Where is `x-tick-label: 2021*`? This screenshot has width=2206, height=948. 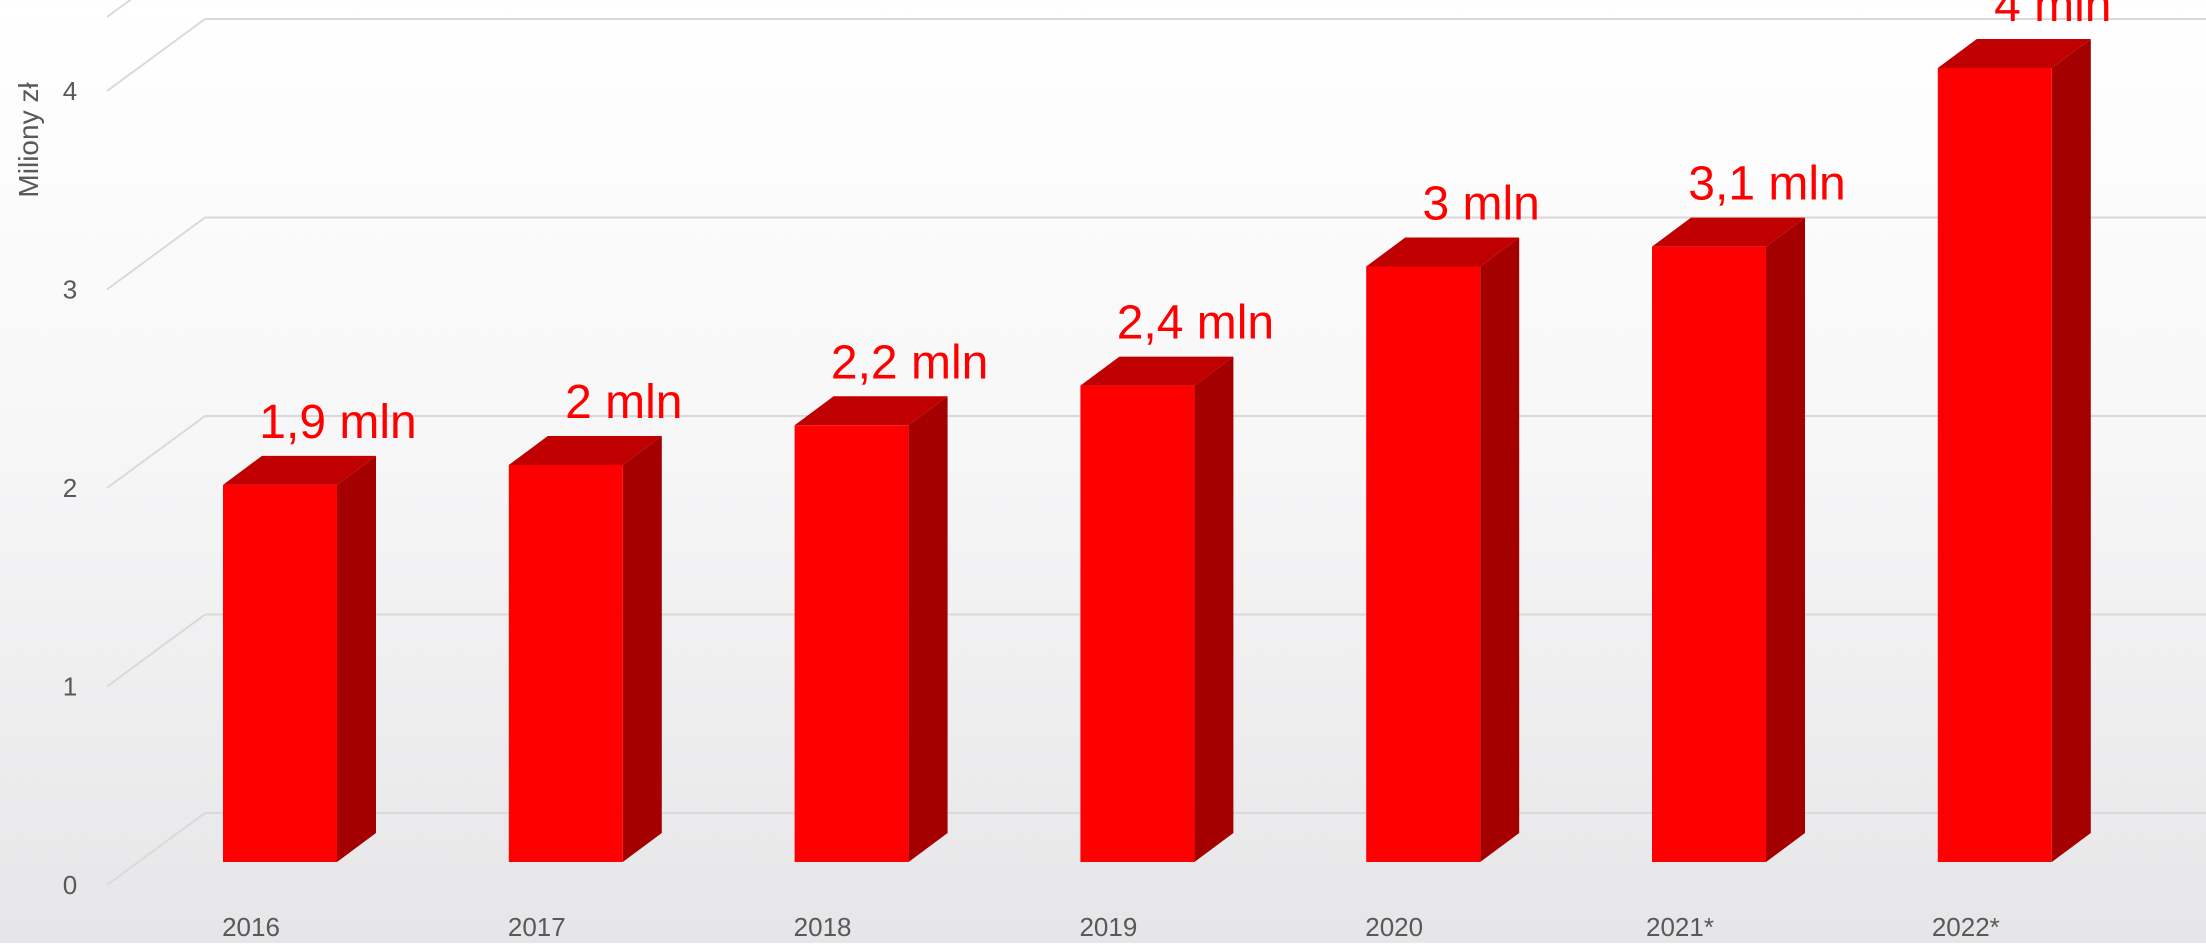 x-tick-label: 2021* is located at coordinates (1680, 927).